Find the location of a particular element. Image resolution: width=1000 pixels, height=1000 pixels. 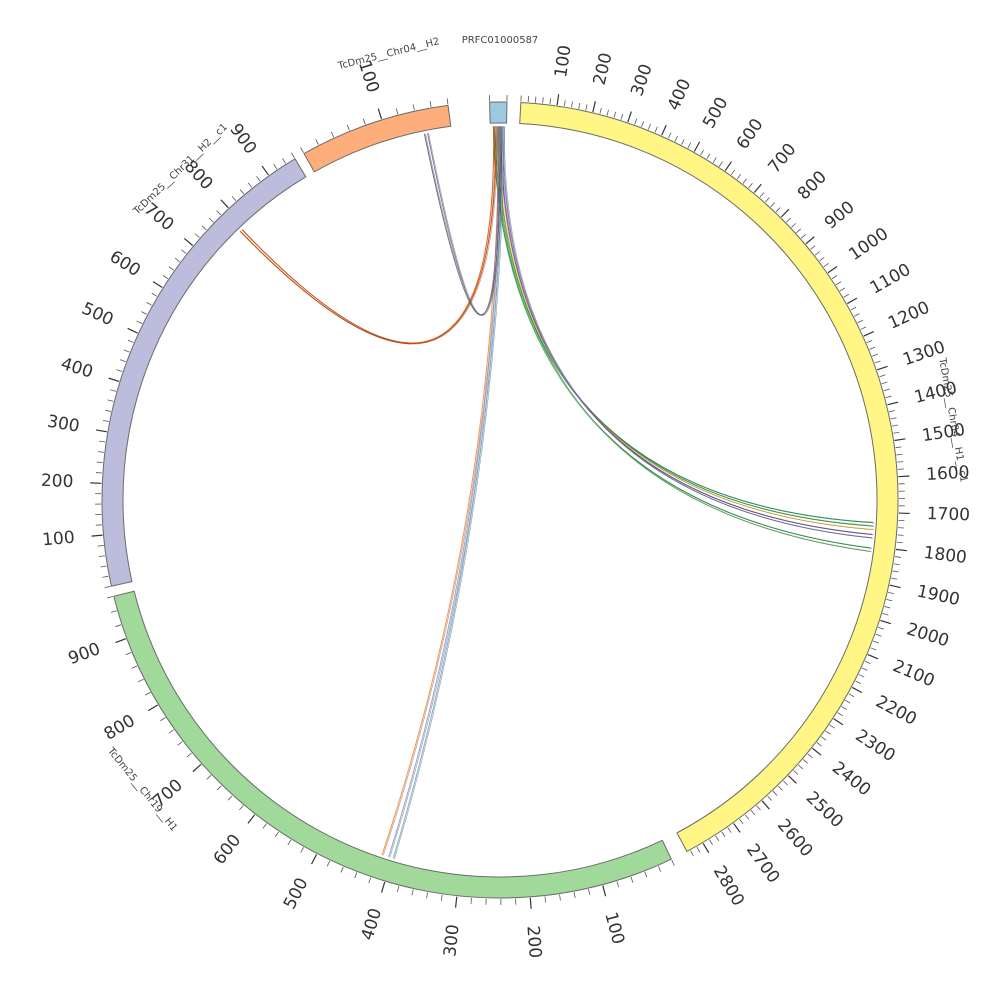

segment-TcDm25__Chr31__H2__c1 is located at coordinates (204, 372).